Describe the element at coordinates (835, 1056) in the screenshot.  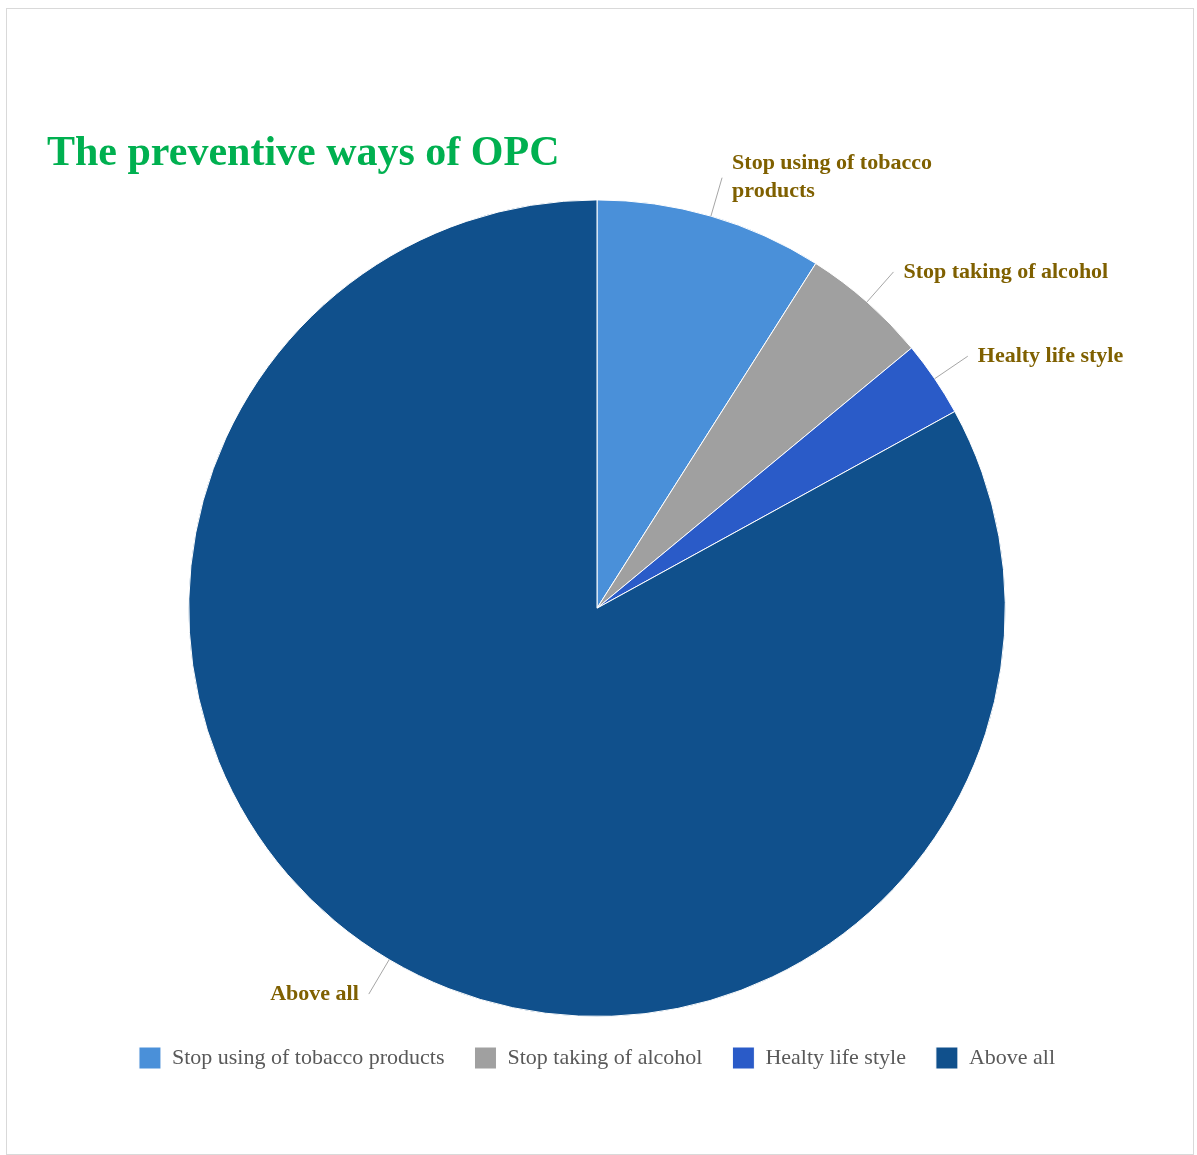
I see `legend-label: Healty life style` at that location.